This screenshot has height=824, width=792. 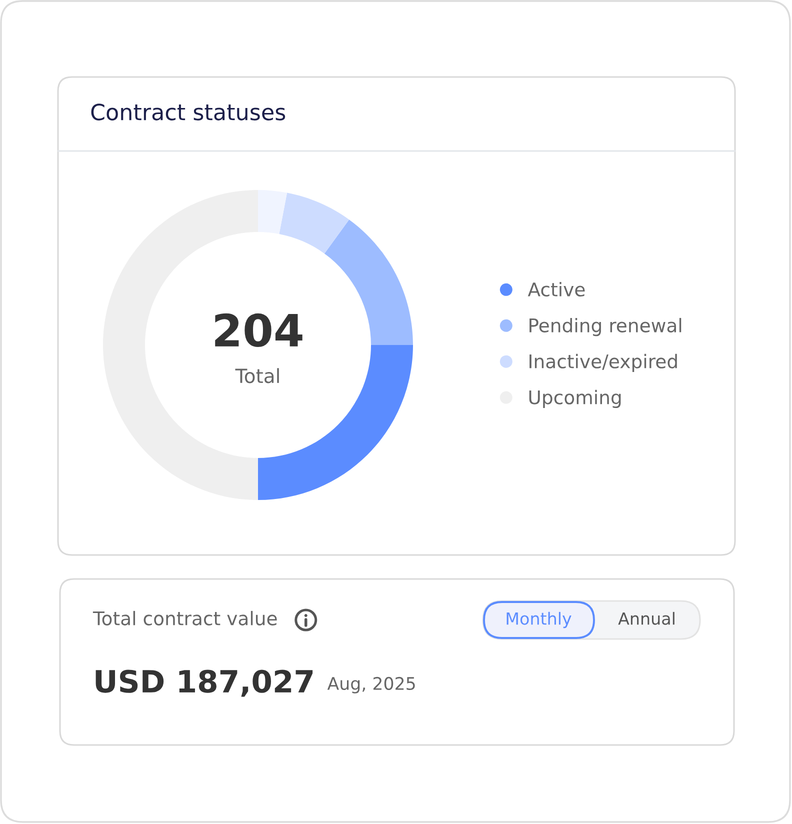 What do you see at coordinates (556, 289) in the screenshot?
I see `legend-label: Active` at bounding box center [556, 289].